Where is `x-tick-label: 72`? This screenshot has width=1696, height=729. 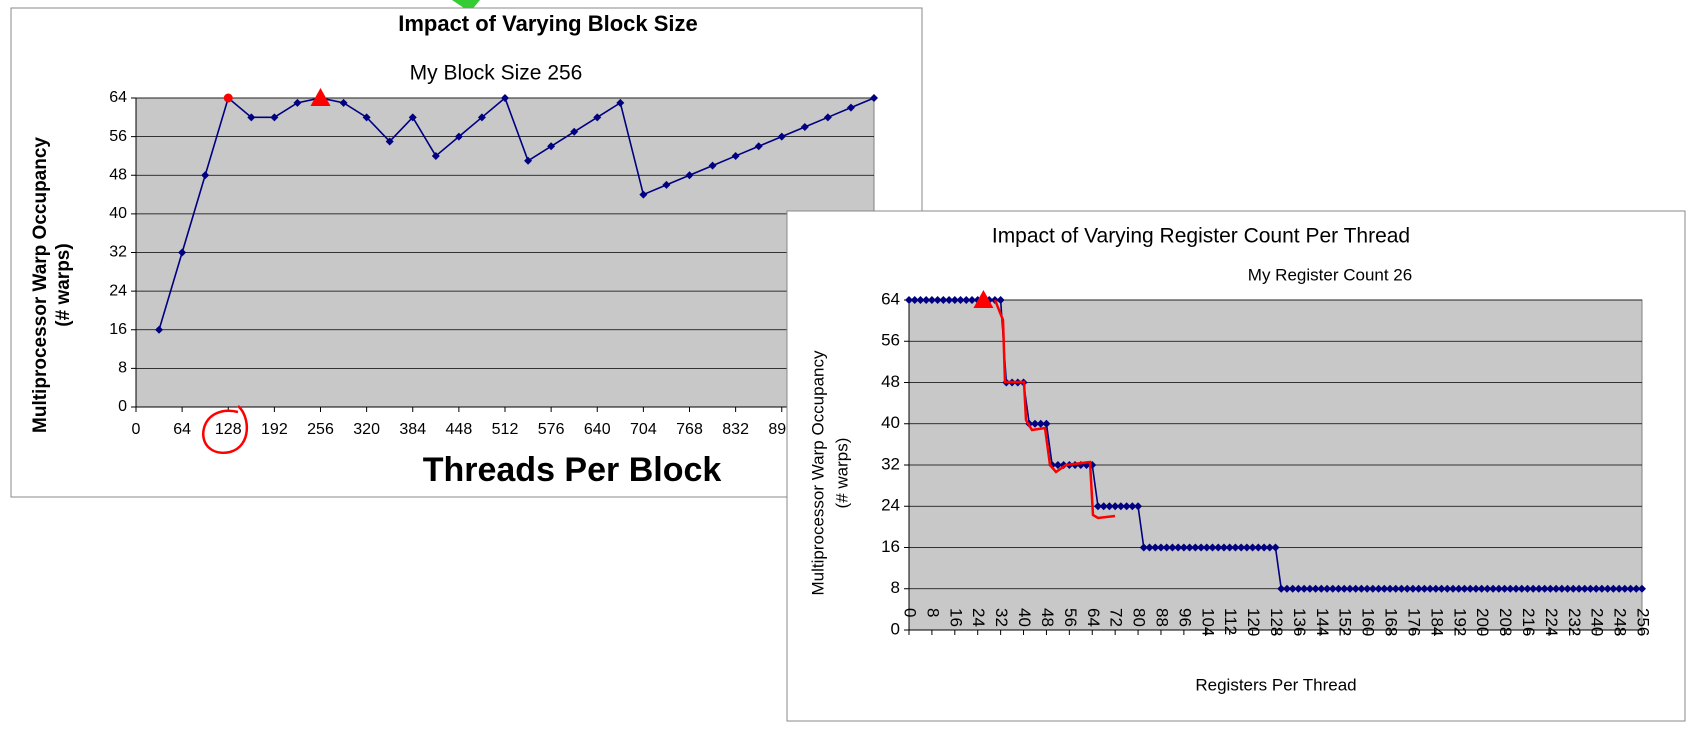
x-tick-label: 72 is located at coordinates (1116, 617).